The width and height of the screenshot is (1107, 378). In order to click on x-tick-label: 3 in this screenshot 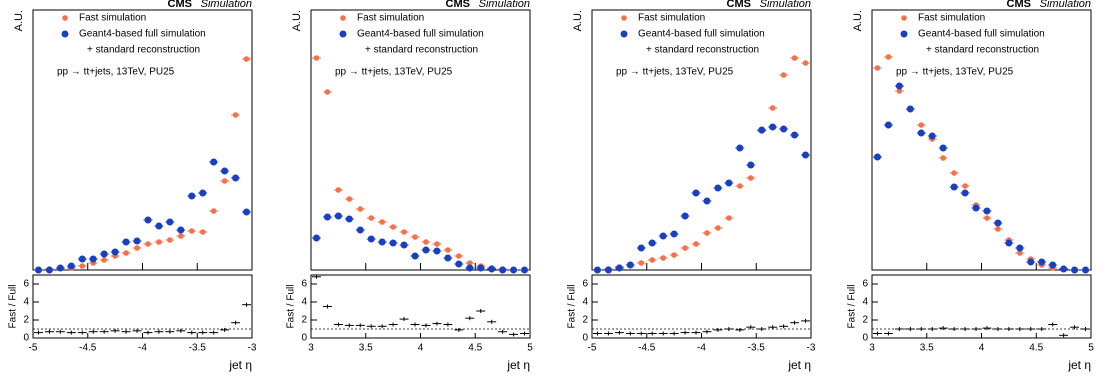, I will do `click(872, 348)`.